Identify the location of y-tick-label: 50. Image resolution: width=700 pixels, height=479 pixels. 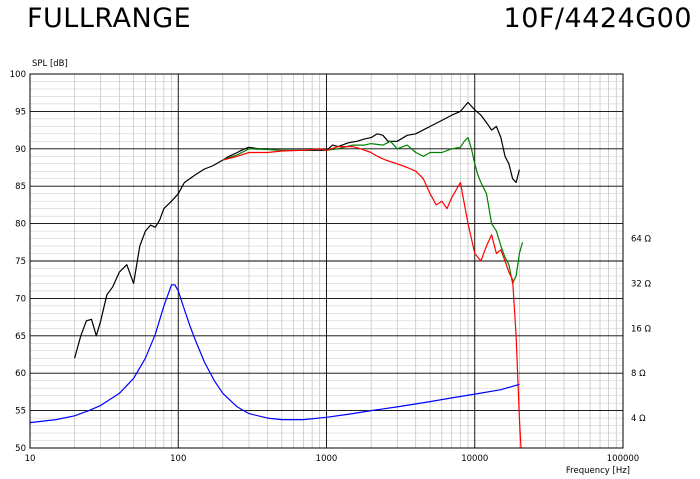
(20, 449).